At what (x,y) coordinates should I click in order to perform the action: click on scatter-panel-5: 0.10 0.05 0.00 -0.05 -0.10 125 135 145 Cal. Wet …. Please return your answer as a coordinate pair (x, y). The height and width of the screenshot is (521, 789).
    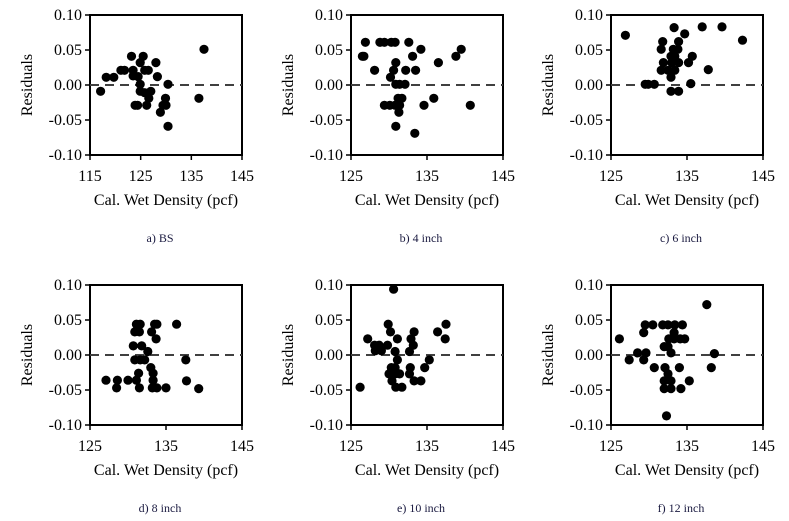
    Looking at the image, I should click on (397, 396).